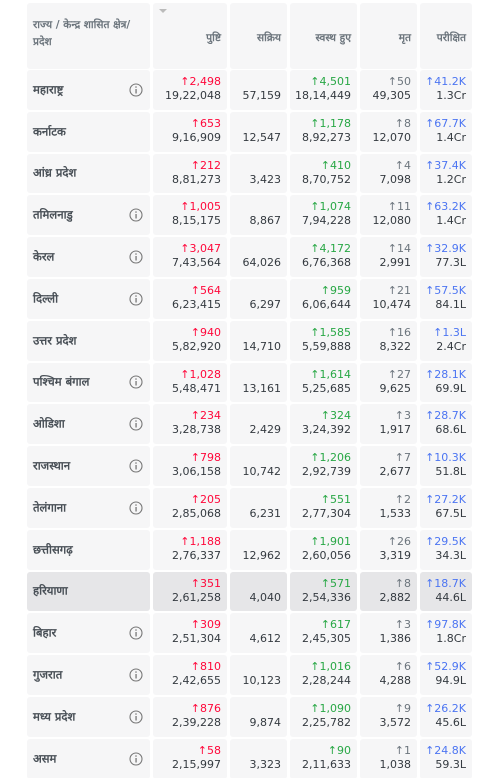 This screenshot has width=500, height=778. Describe the element at coordinates (49, 131) in the screenshot. I see `state-name: कर्नाटक` at that location.